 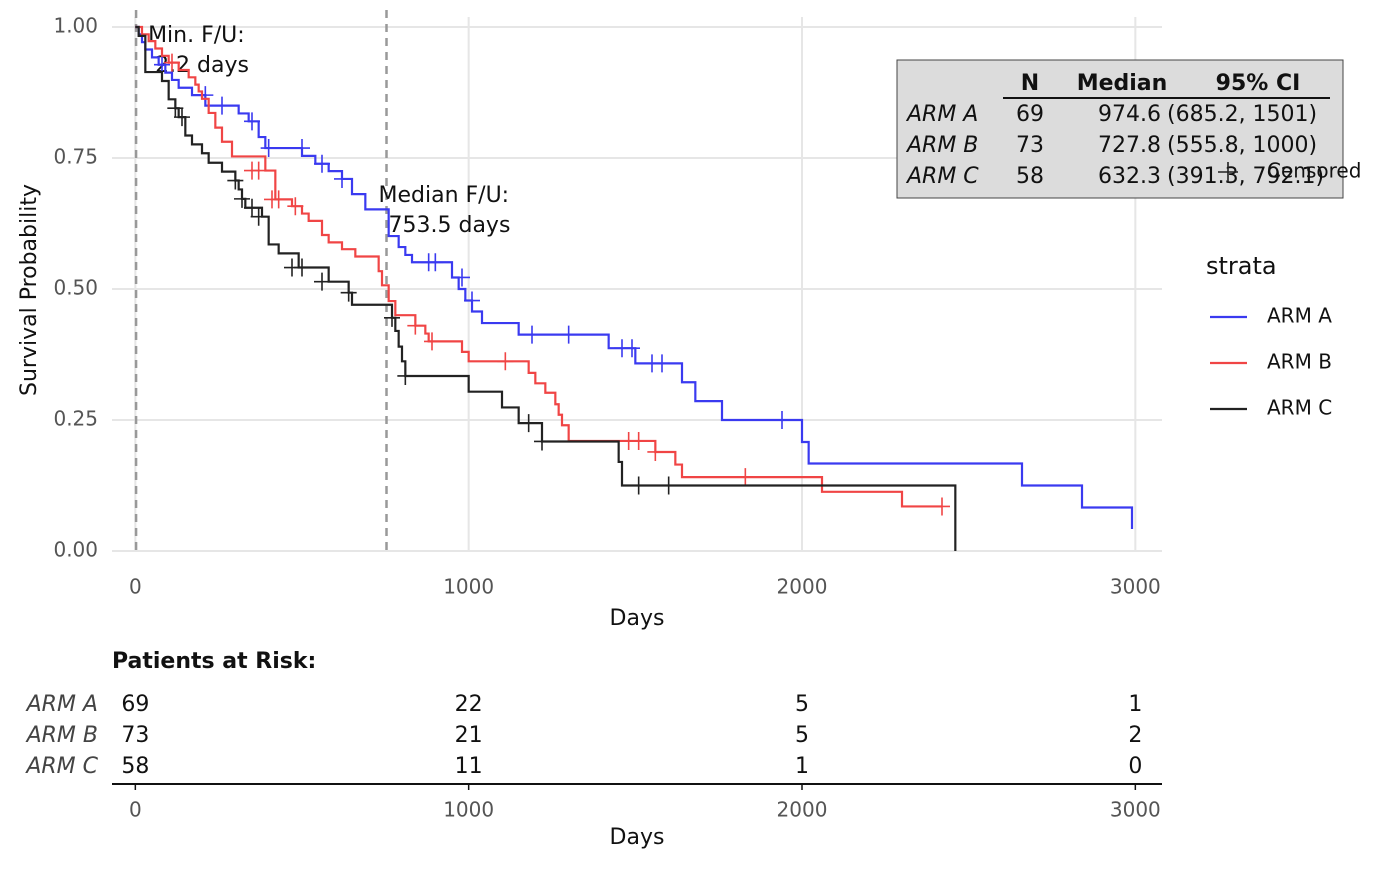 I want to click on risk-count: 21, so click(x=469, y=735).